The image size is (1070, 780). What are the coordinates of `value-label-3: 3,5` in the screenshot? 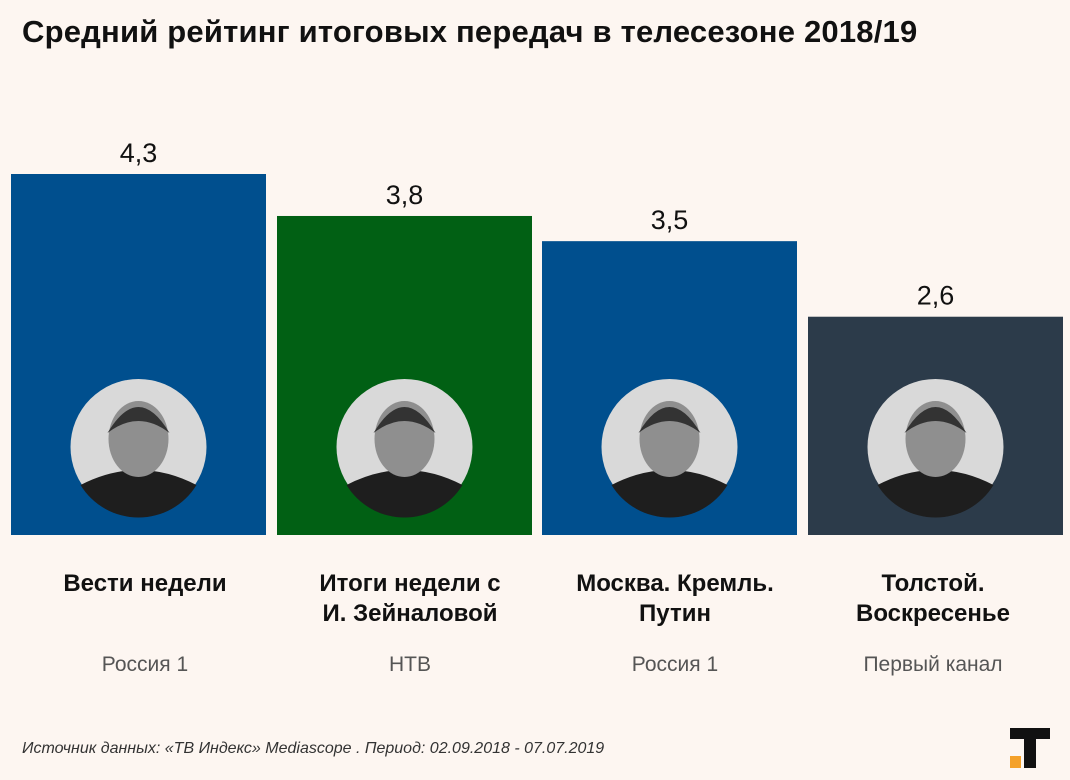 It's located at (670, 220).